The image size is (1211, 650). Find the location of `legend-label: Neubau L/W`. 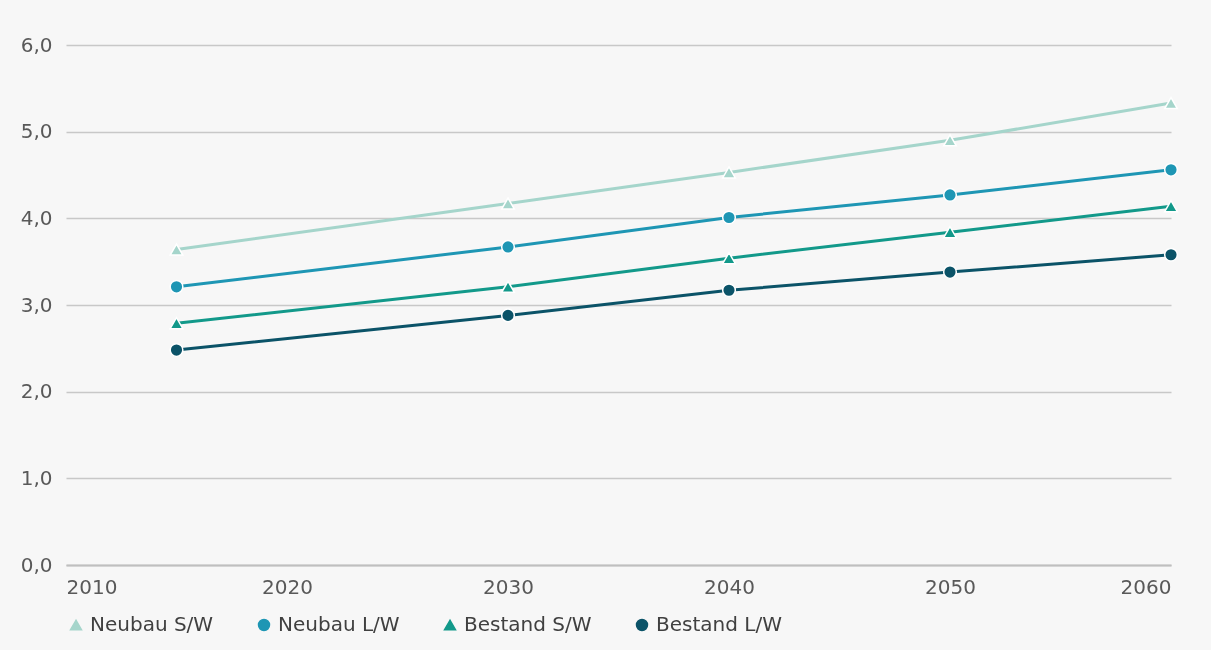

legend-label: Neubau L/W is located at coordinates (339, 624).